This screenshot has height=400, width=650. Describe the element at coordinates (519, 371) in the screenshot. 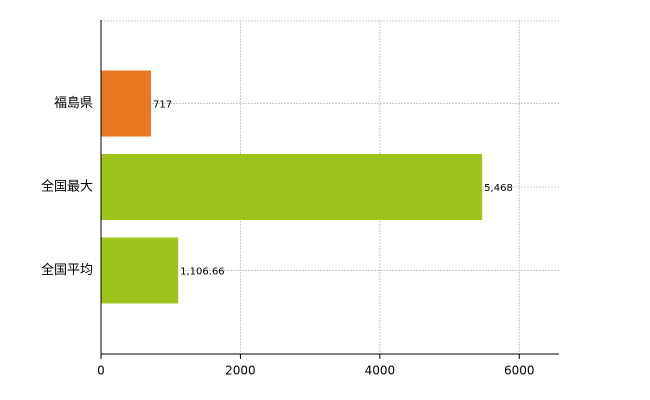

I see `x-tick-label: 6000` at that location.